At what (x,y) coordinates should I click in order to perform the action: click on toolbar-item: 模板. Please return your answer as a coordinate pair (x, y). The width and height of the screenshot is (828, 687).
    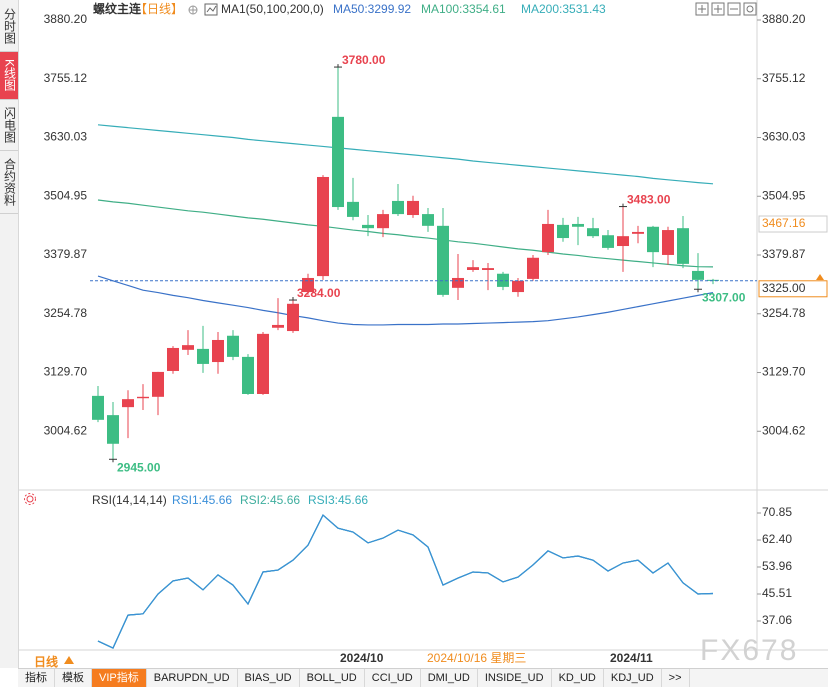
    Looking at the image, I should click on (73, 678).